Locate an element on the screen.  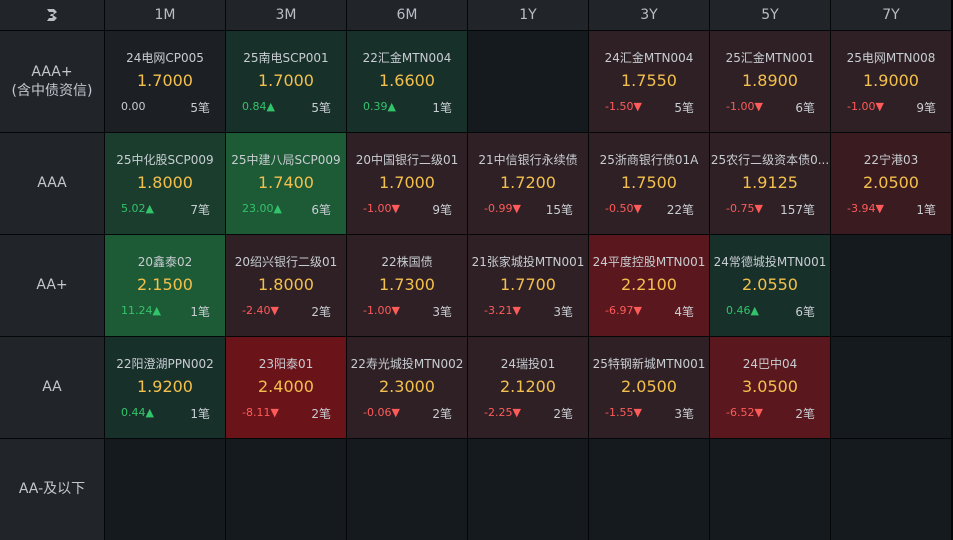
bond-yield: 1.8900 is located at coordinates (770, 80).